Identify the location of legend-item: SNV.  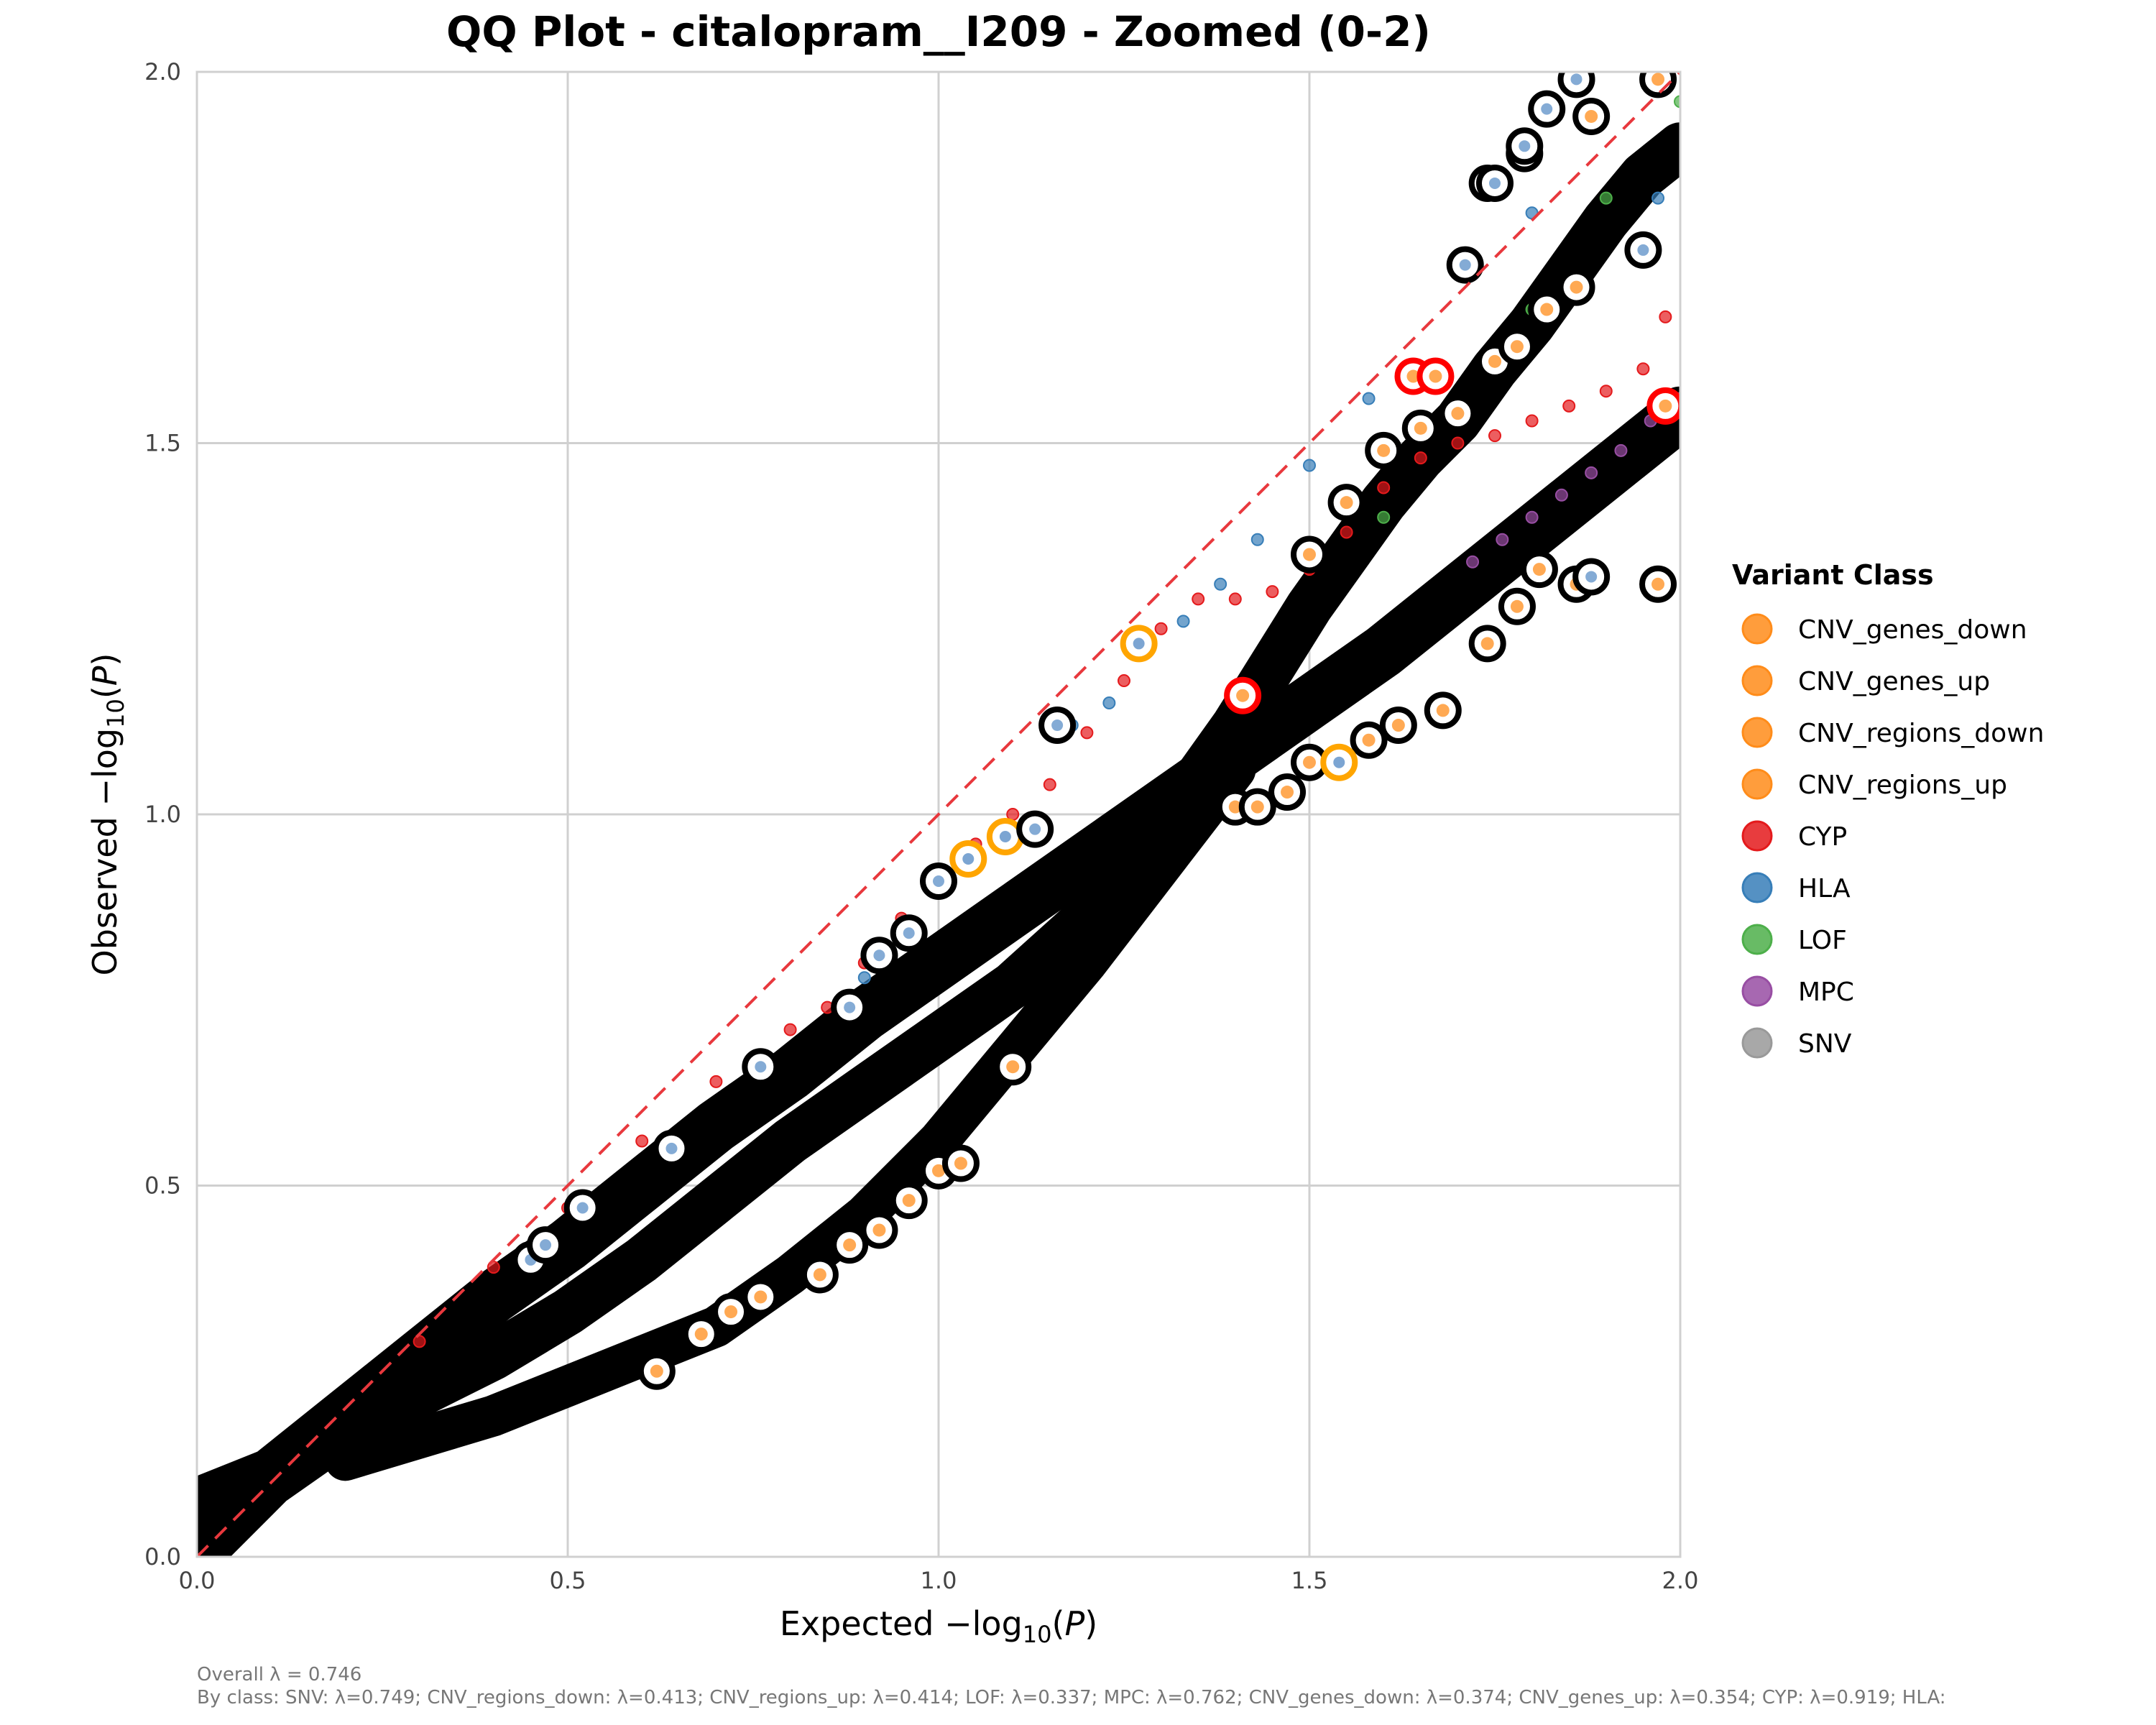
(1797, 1043).